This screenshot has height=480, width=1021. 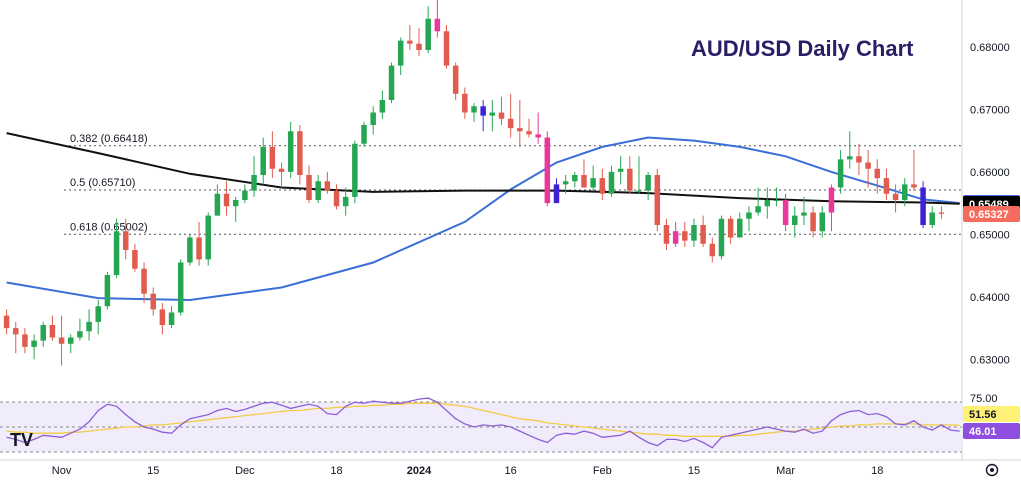 I want to click on rsi-line, so click(x=483, y=423).